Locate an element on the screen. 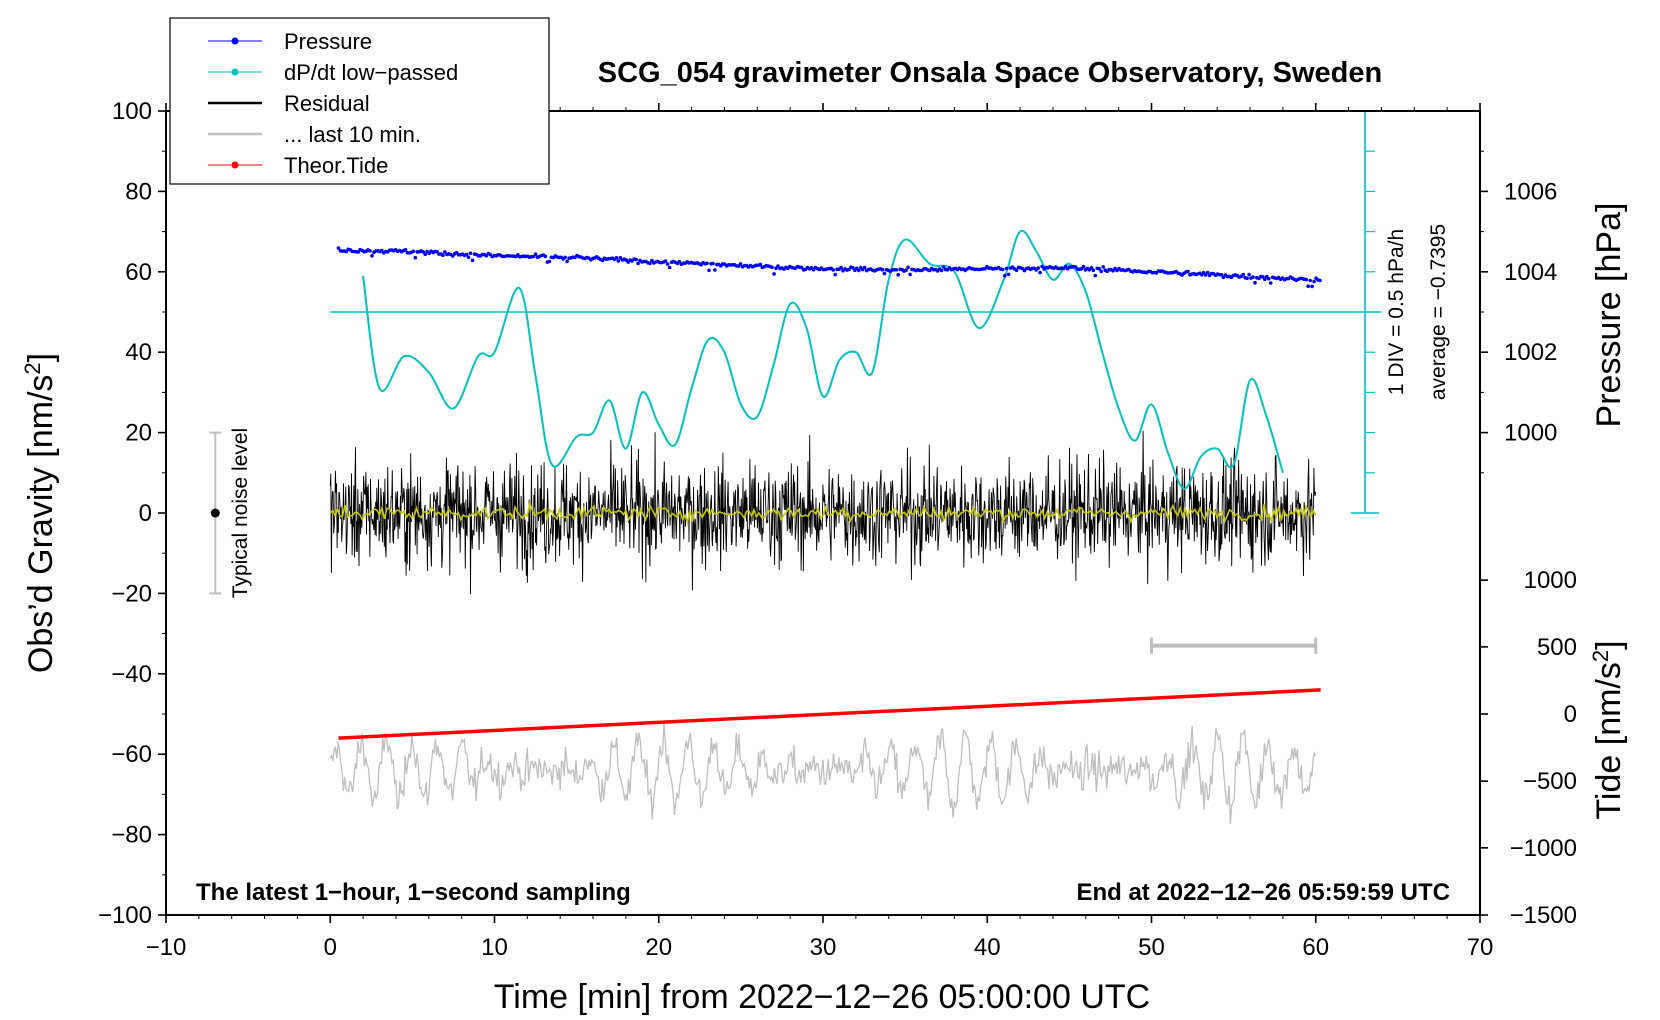 The width and height of the screenshot is (1660, 1020). legend-label: Theor.Tide is located at coordinates (336, 165).